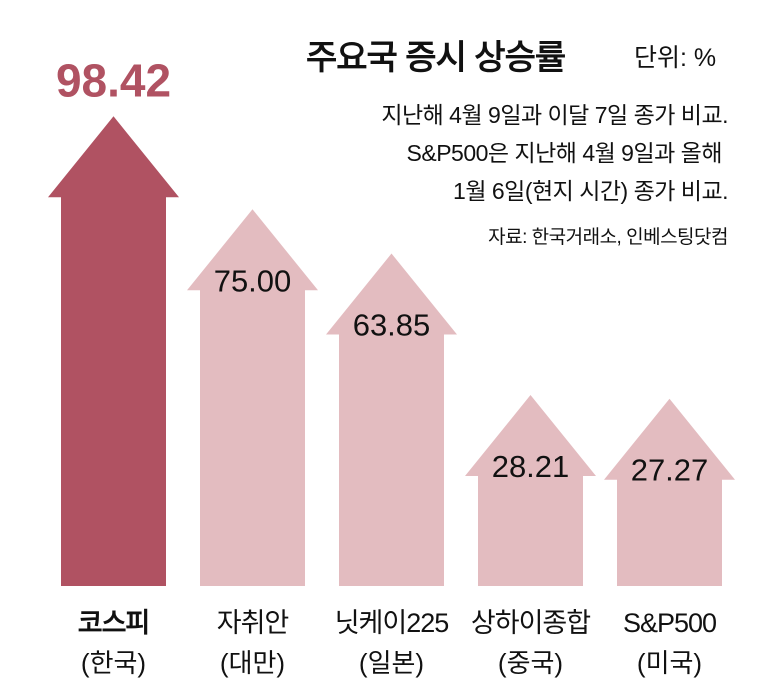  What do you see at coordinates (392, 623) in the screenshot?
I see `category-label: 닛케이225` at bounding box center [392, 623].